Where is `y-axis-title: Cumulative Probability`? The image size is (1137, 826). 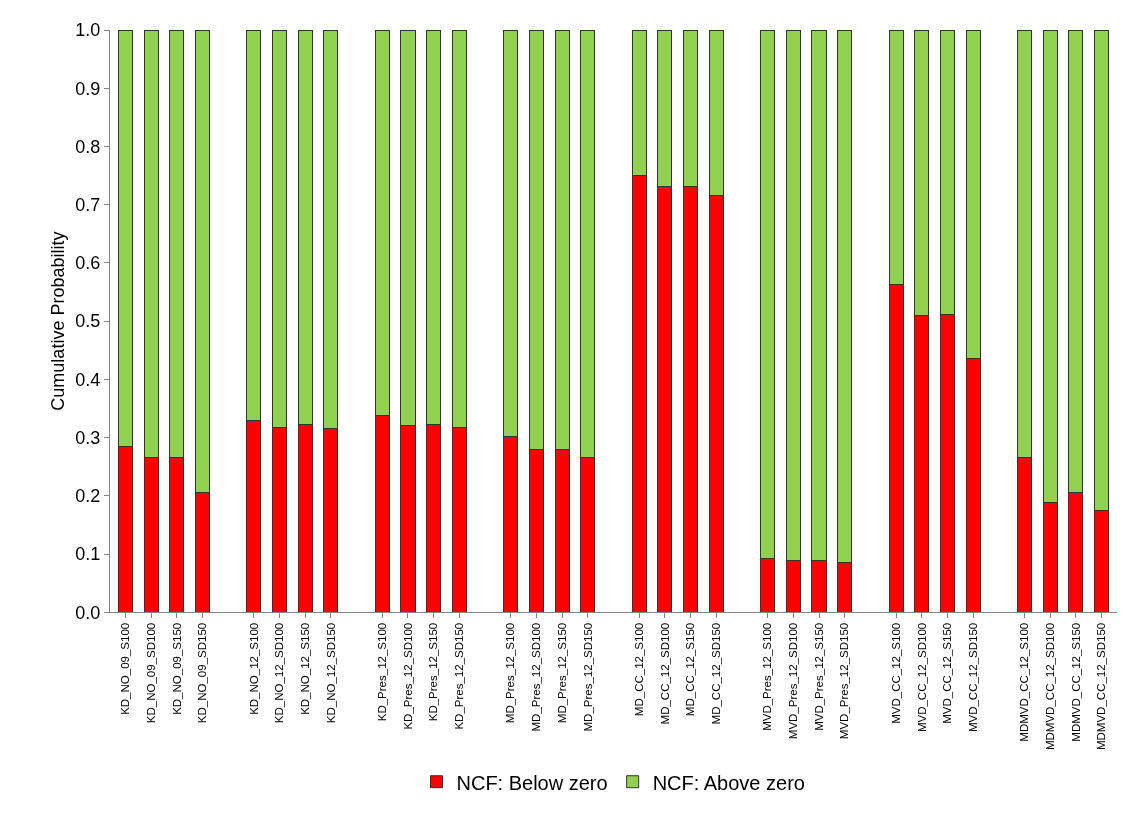 y-axis-title: Cumulative Probability is located at coordinates (58, 321).